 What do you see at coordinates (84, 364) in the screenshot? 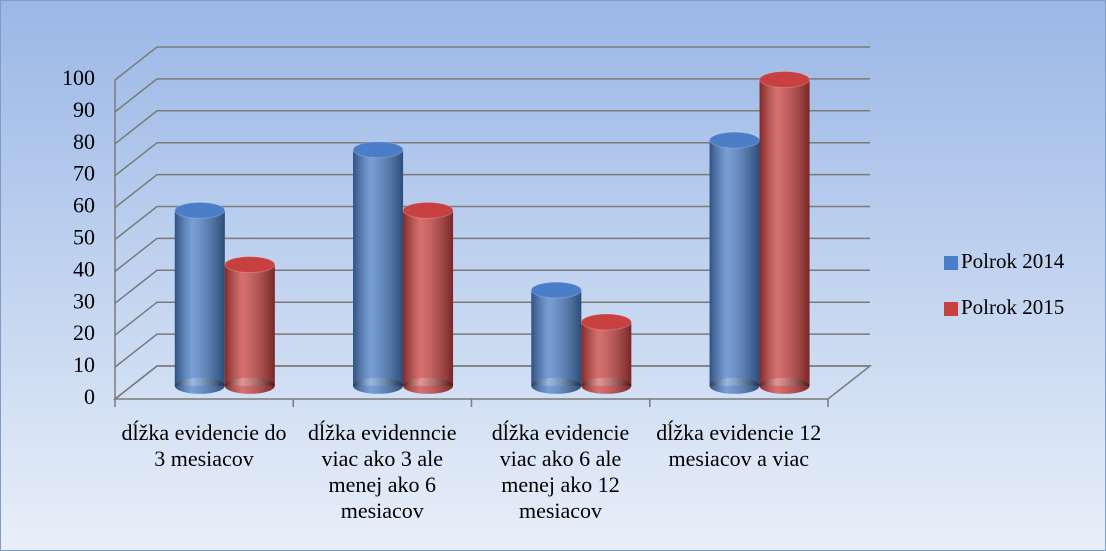
I see `y-tick-label: 10` at bounding box center [84, 364].